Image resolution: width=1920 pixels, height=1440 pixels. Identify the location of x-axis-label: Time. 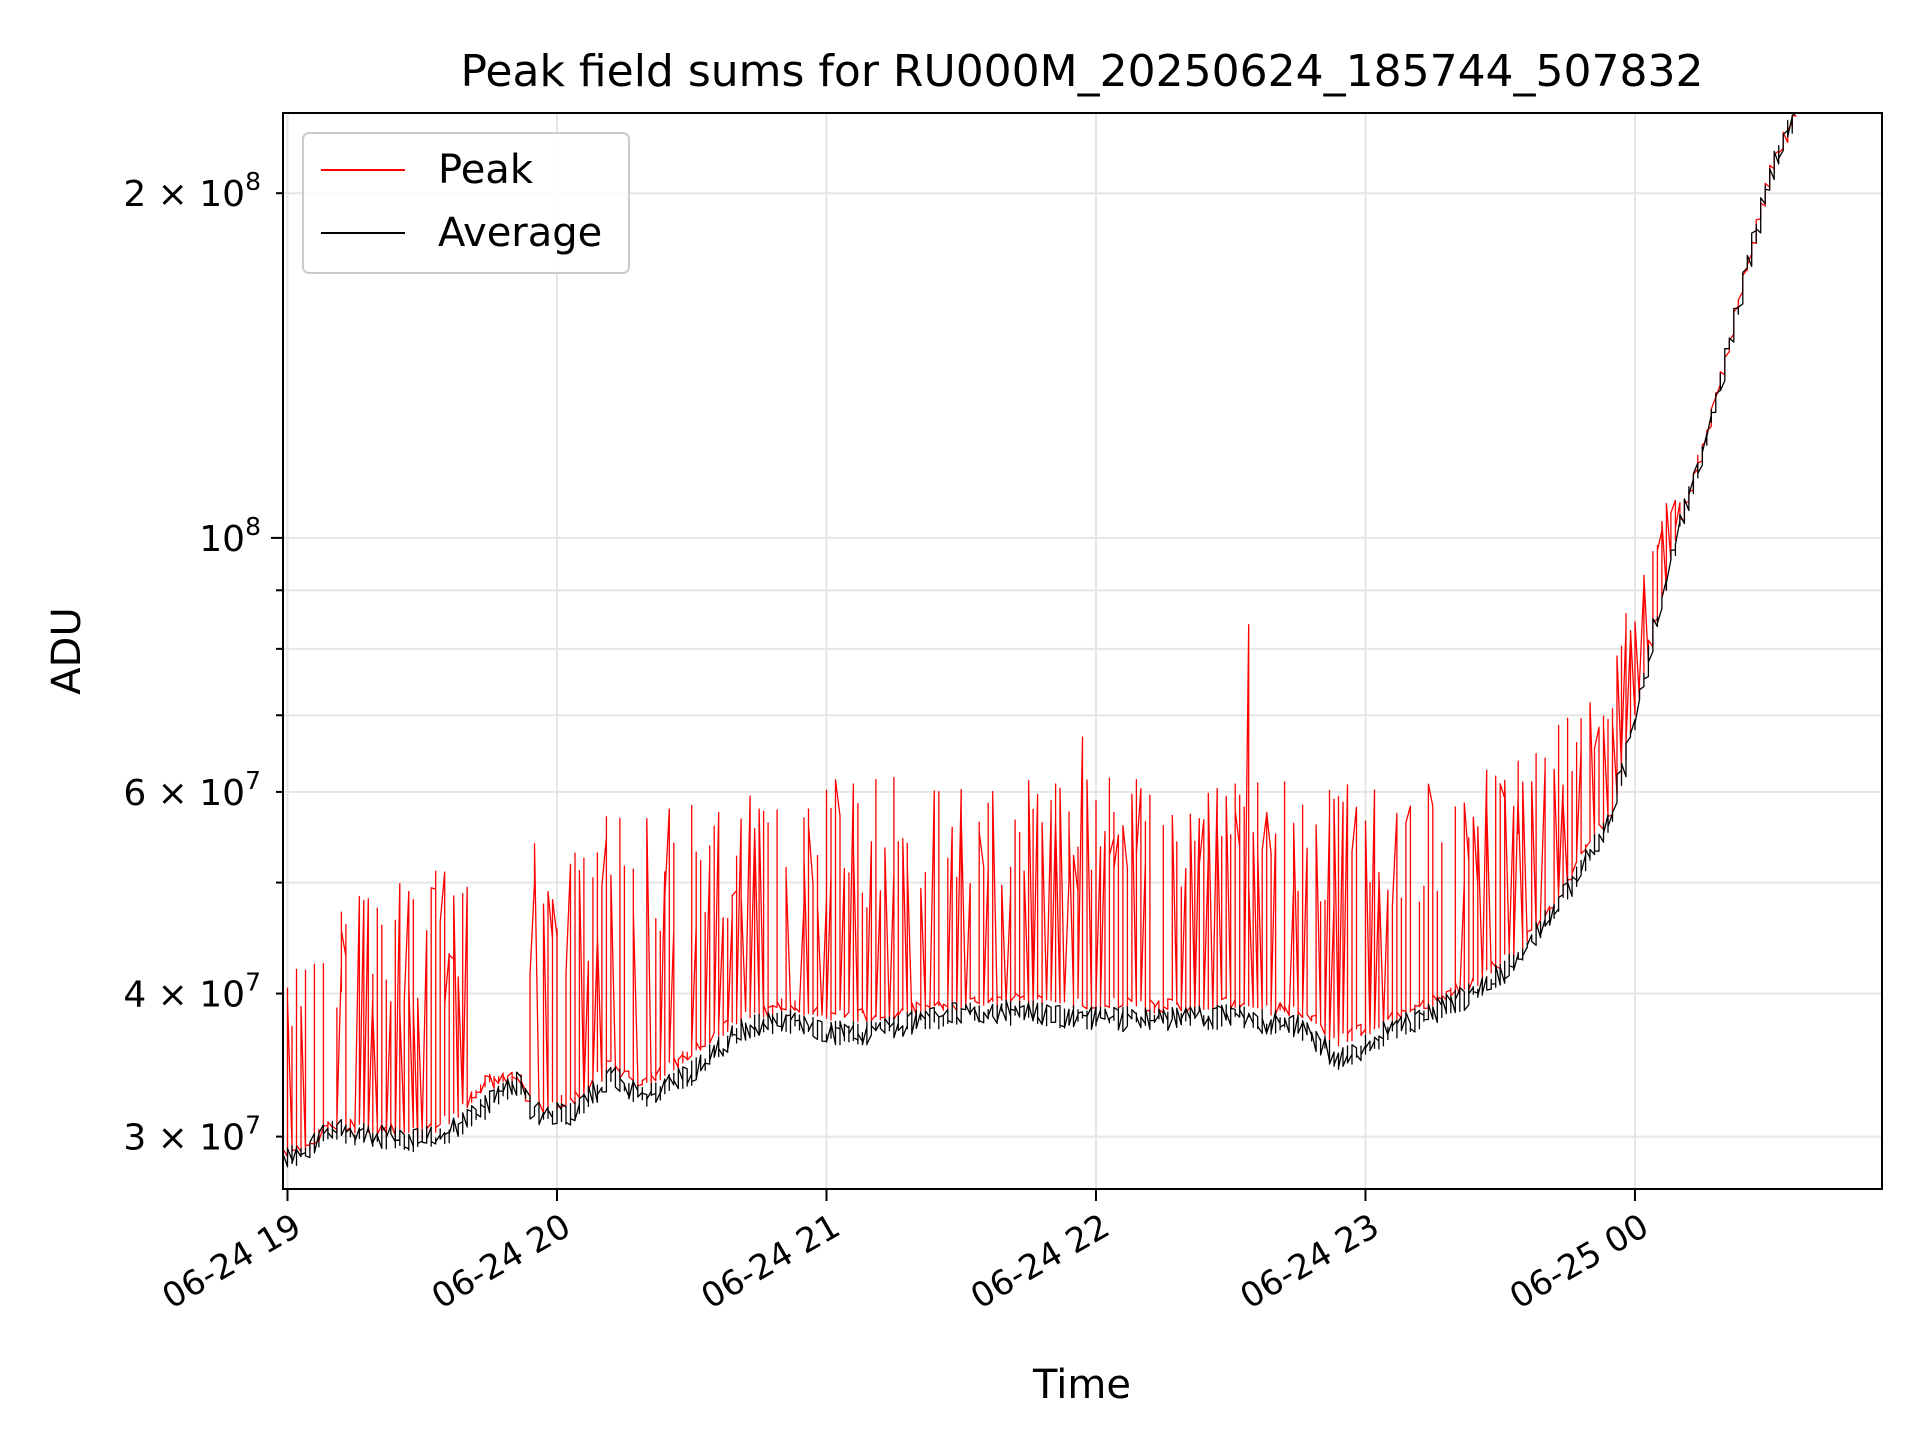
(1081, 1385).